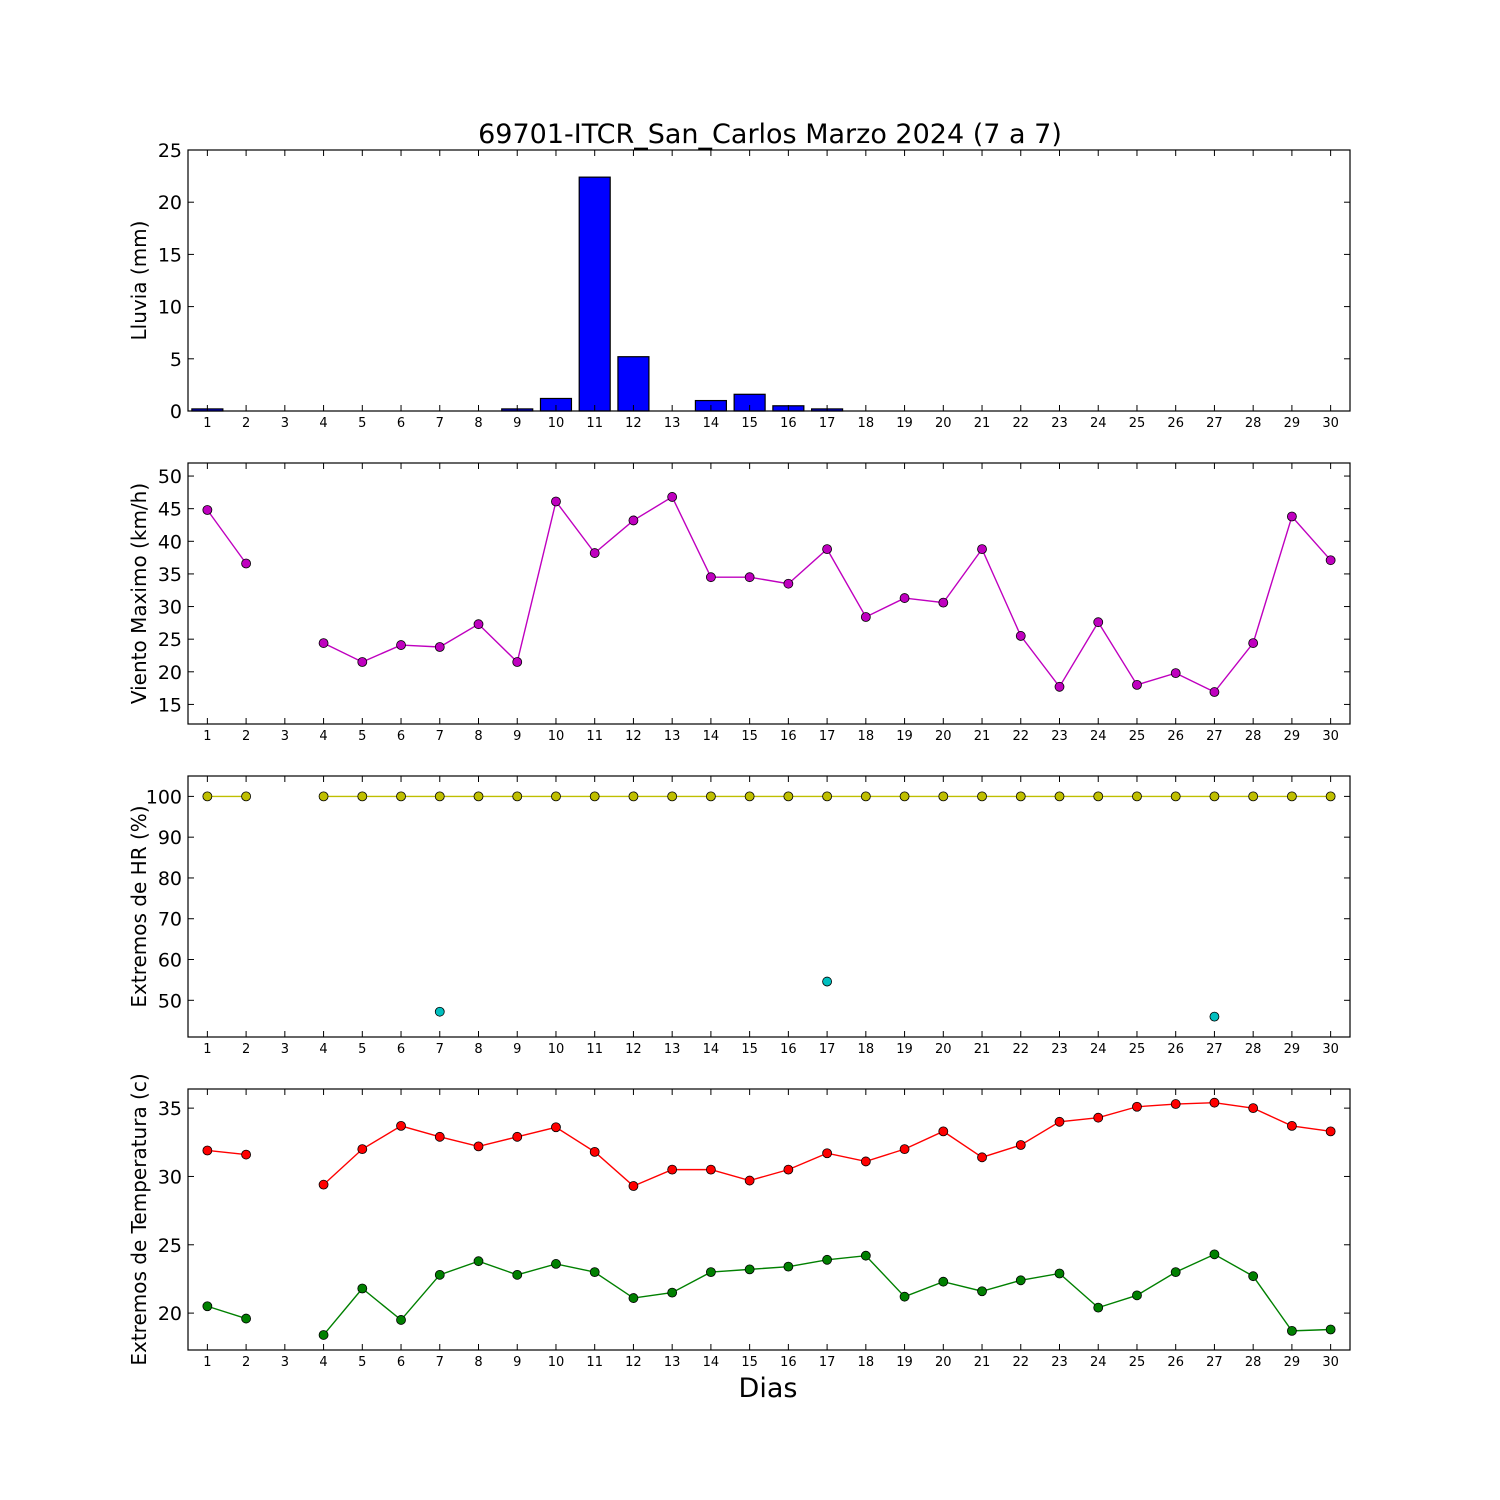  What do you see at coordinates (827, 1049) in the screenshot?
I see `humidity-xtick-label: 17` at bounding box center [827, 1049].